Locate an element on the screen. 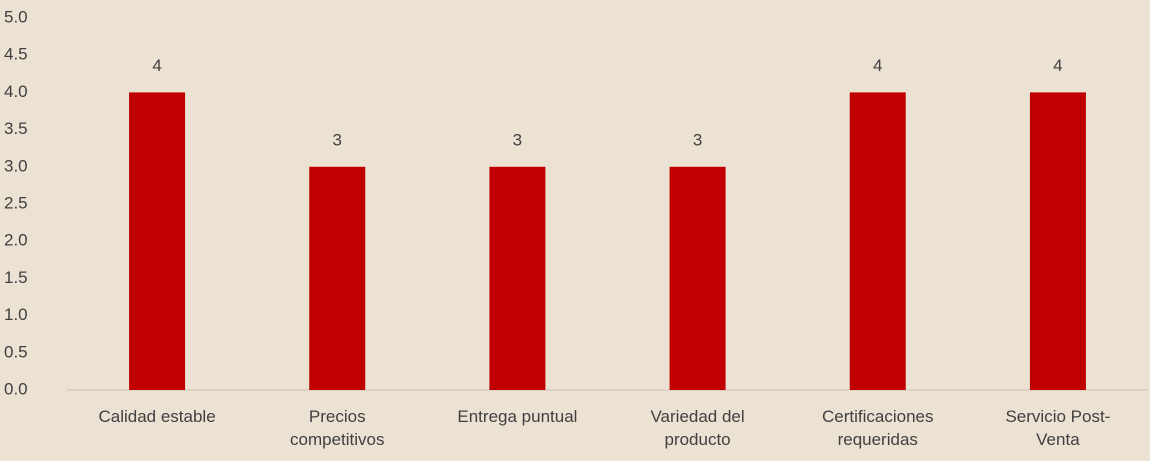 This screenshot has height=461, width=1150. y-tick-label: 4.5 is located at coordinates (16, 54).